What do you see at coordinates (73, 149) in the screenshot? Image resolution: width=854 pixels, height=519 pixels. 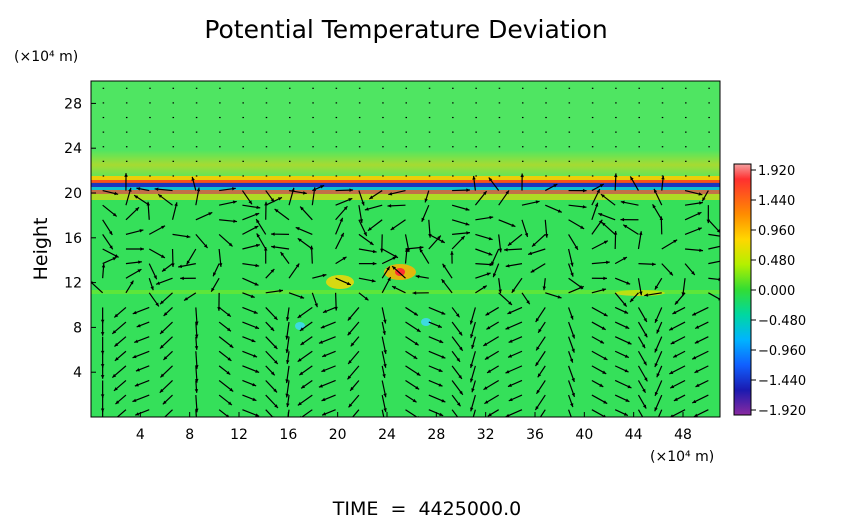 I see `y-tick-label: 24` at bounding box center [73, 149].